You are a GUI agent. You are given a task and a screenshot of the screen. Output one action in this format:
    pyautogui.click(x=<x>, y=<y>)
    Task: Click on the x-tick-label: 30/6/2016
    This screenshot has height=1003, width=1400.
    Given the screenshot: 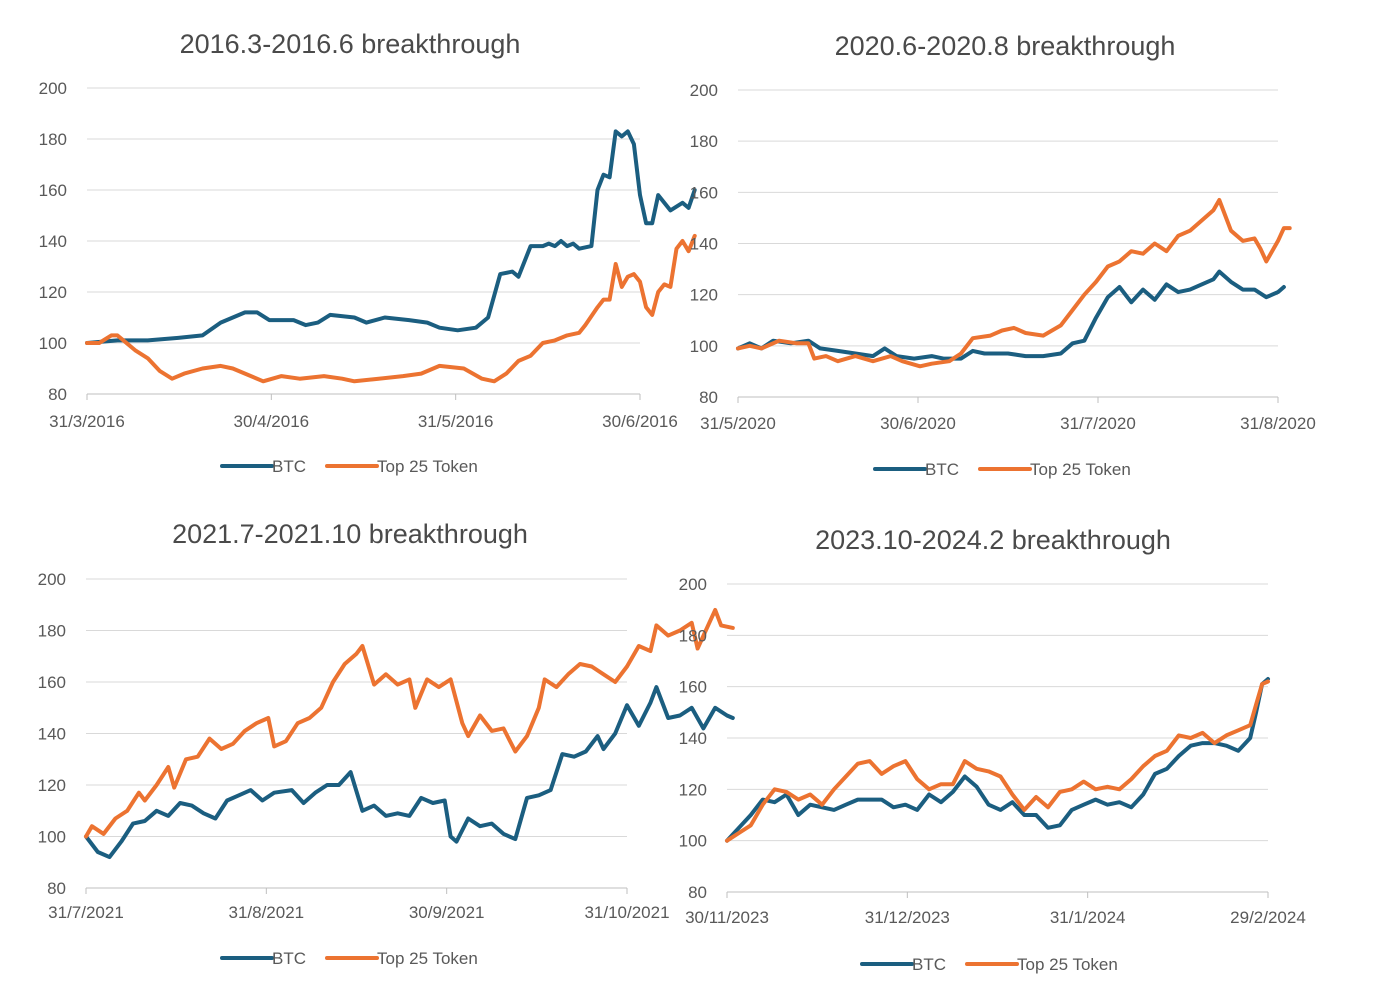 What is the action you would take?
    pyautogui.click(x=640, y=421)
    